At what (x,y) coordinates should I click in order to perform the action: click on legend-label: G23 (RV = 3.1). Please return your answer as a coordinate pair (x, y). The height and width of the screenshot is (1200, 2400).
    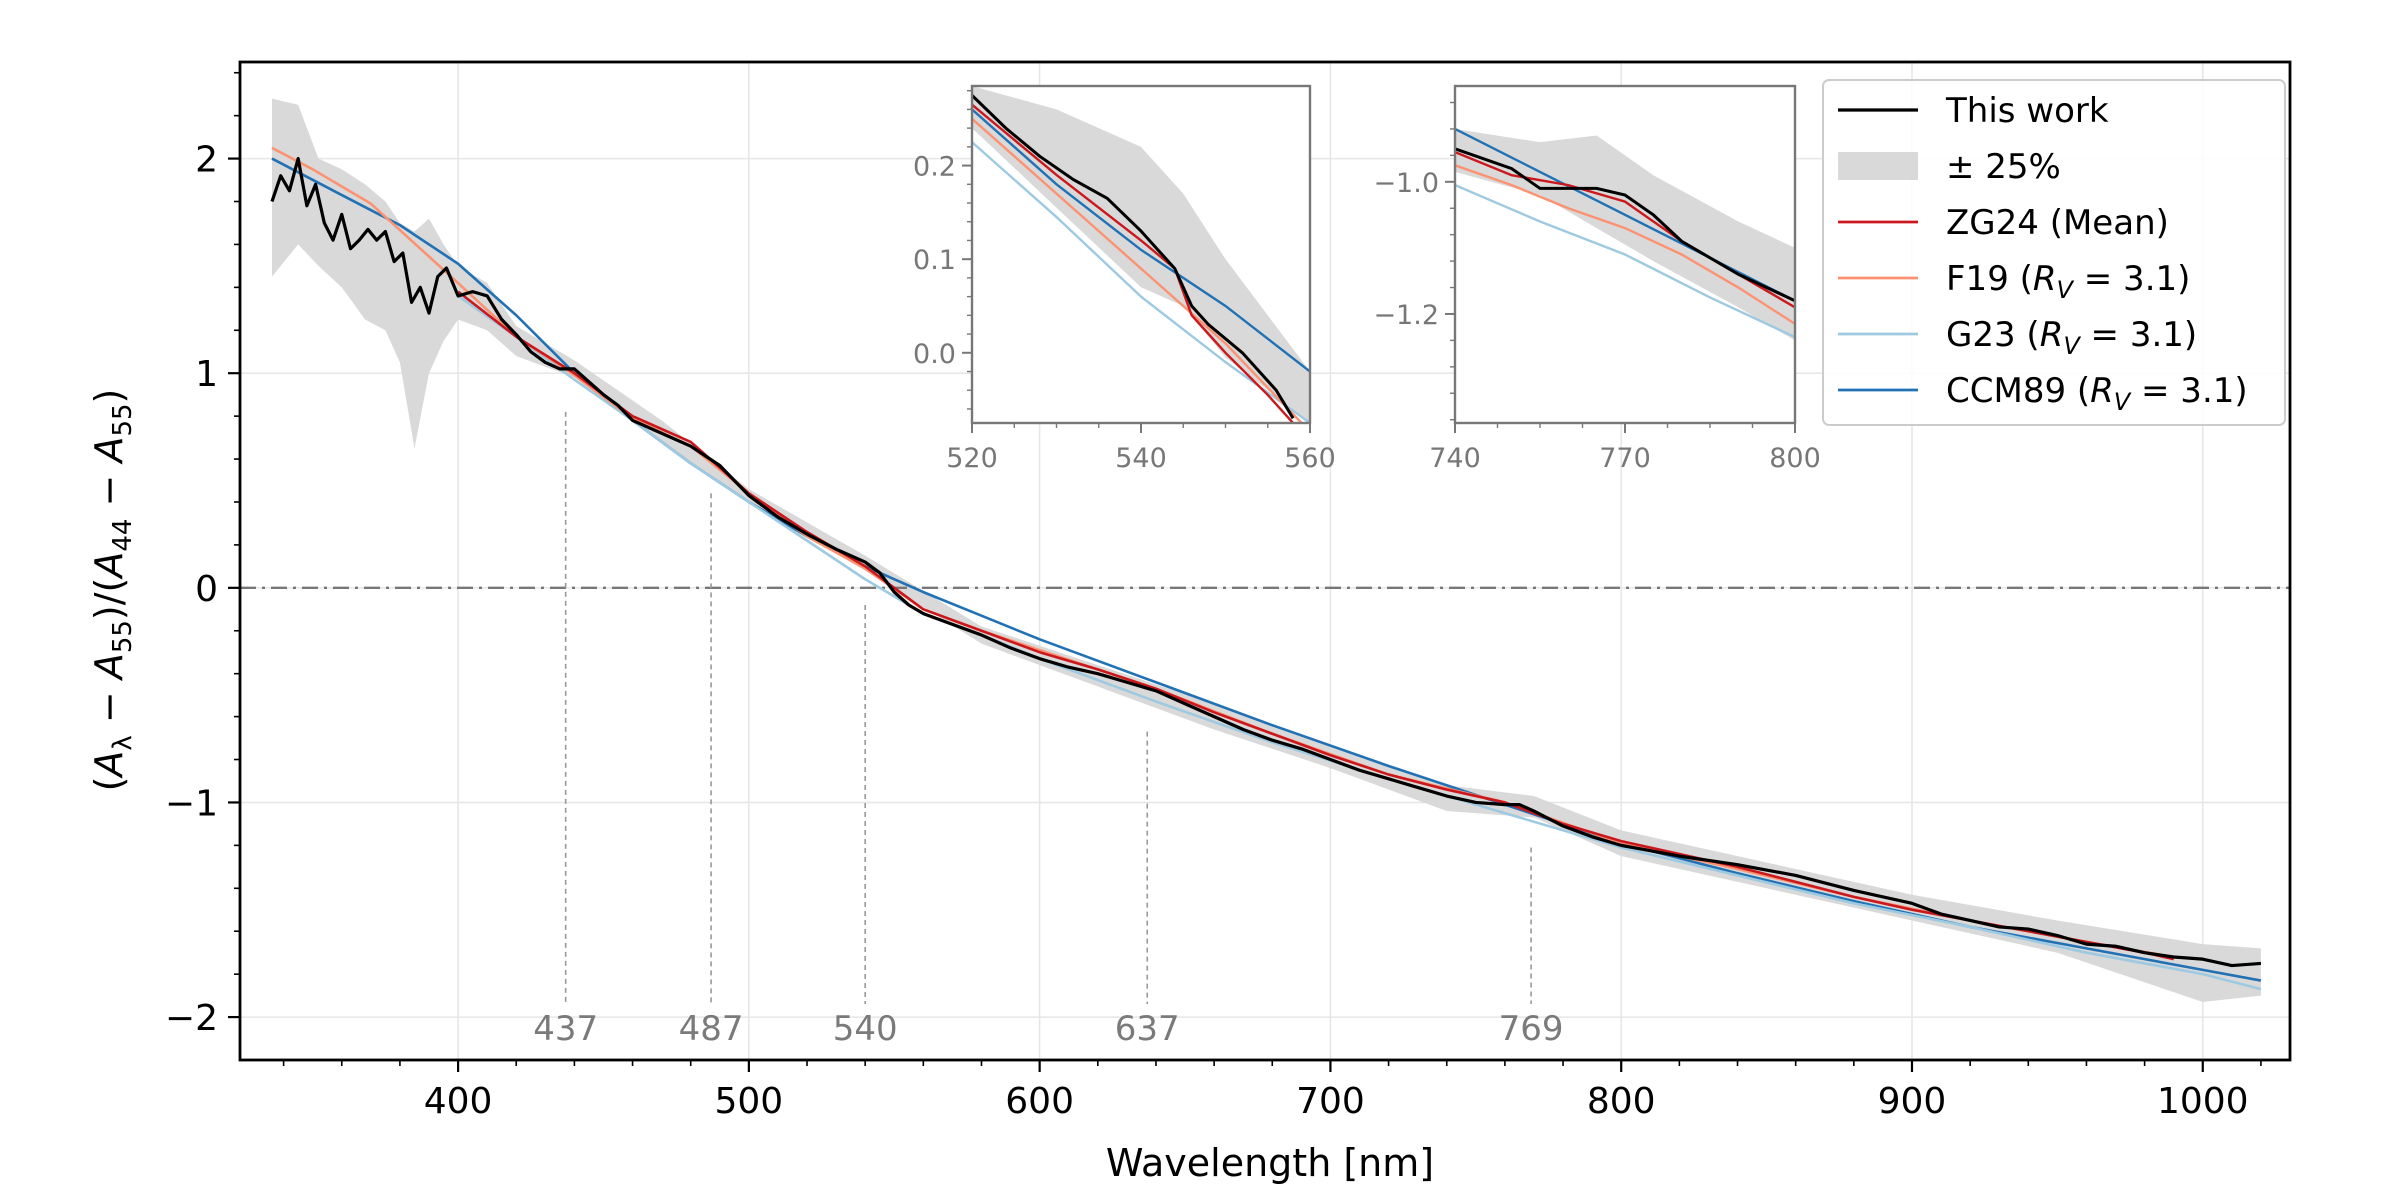
    Looking at the image, I should click on (2071, 337).